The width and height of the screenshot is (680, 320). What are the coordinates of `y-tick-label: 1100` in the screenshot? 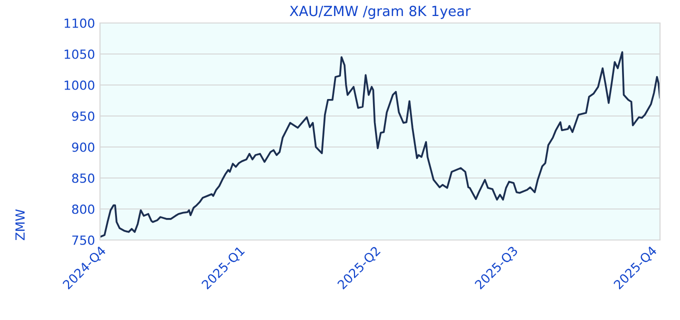 It's located at (79, 23).